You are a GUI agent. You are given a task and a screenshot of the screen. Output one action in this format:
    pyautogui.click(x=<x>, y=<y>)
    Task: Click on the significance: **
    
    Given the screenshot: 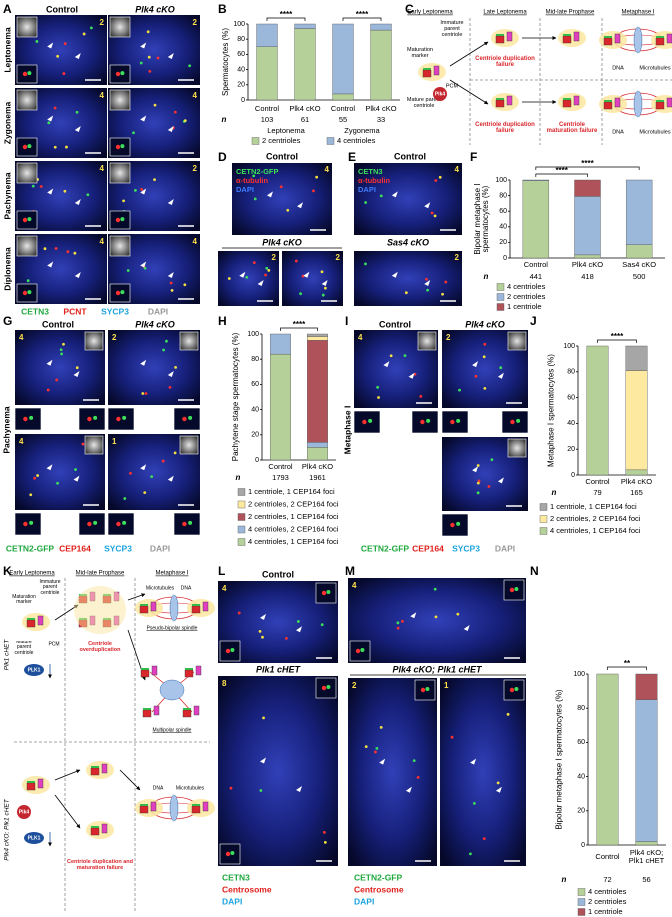 What is the action you would take?
    pyautogui.click(x=627, y=663)
    